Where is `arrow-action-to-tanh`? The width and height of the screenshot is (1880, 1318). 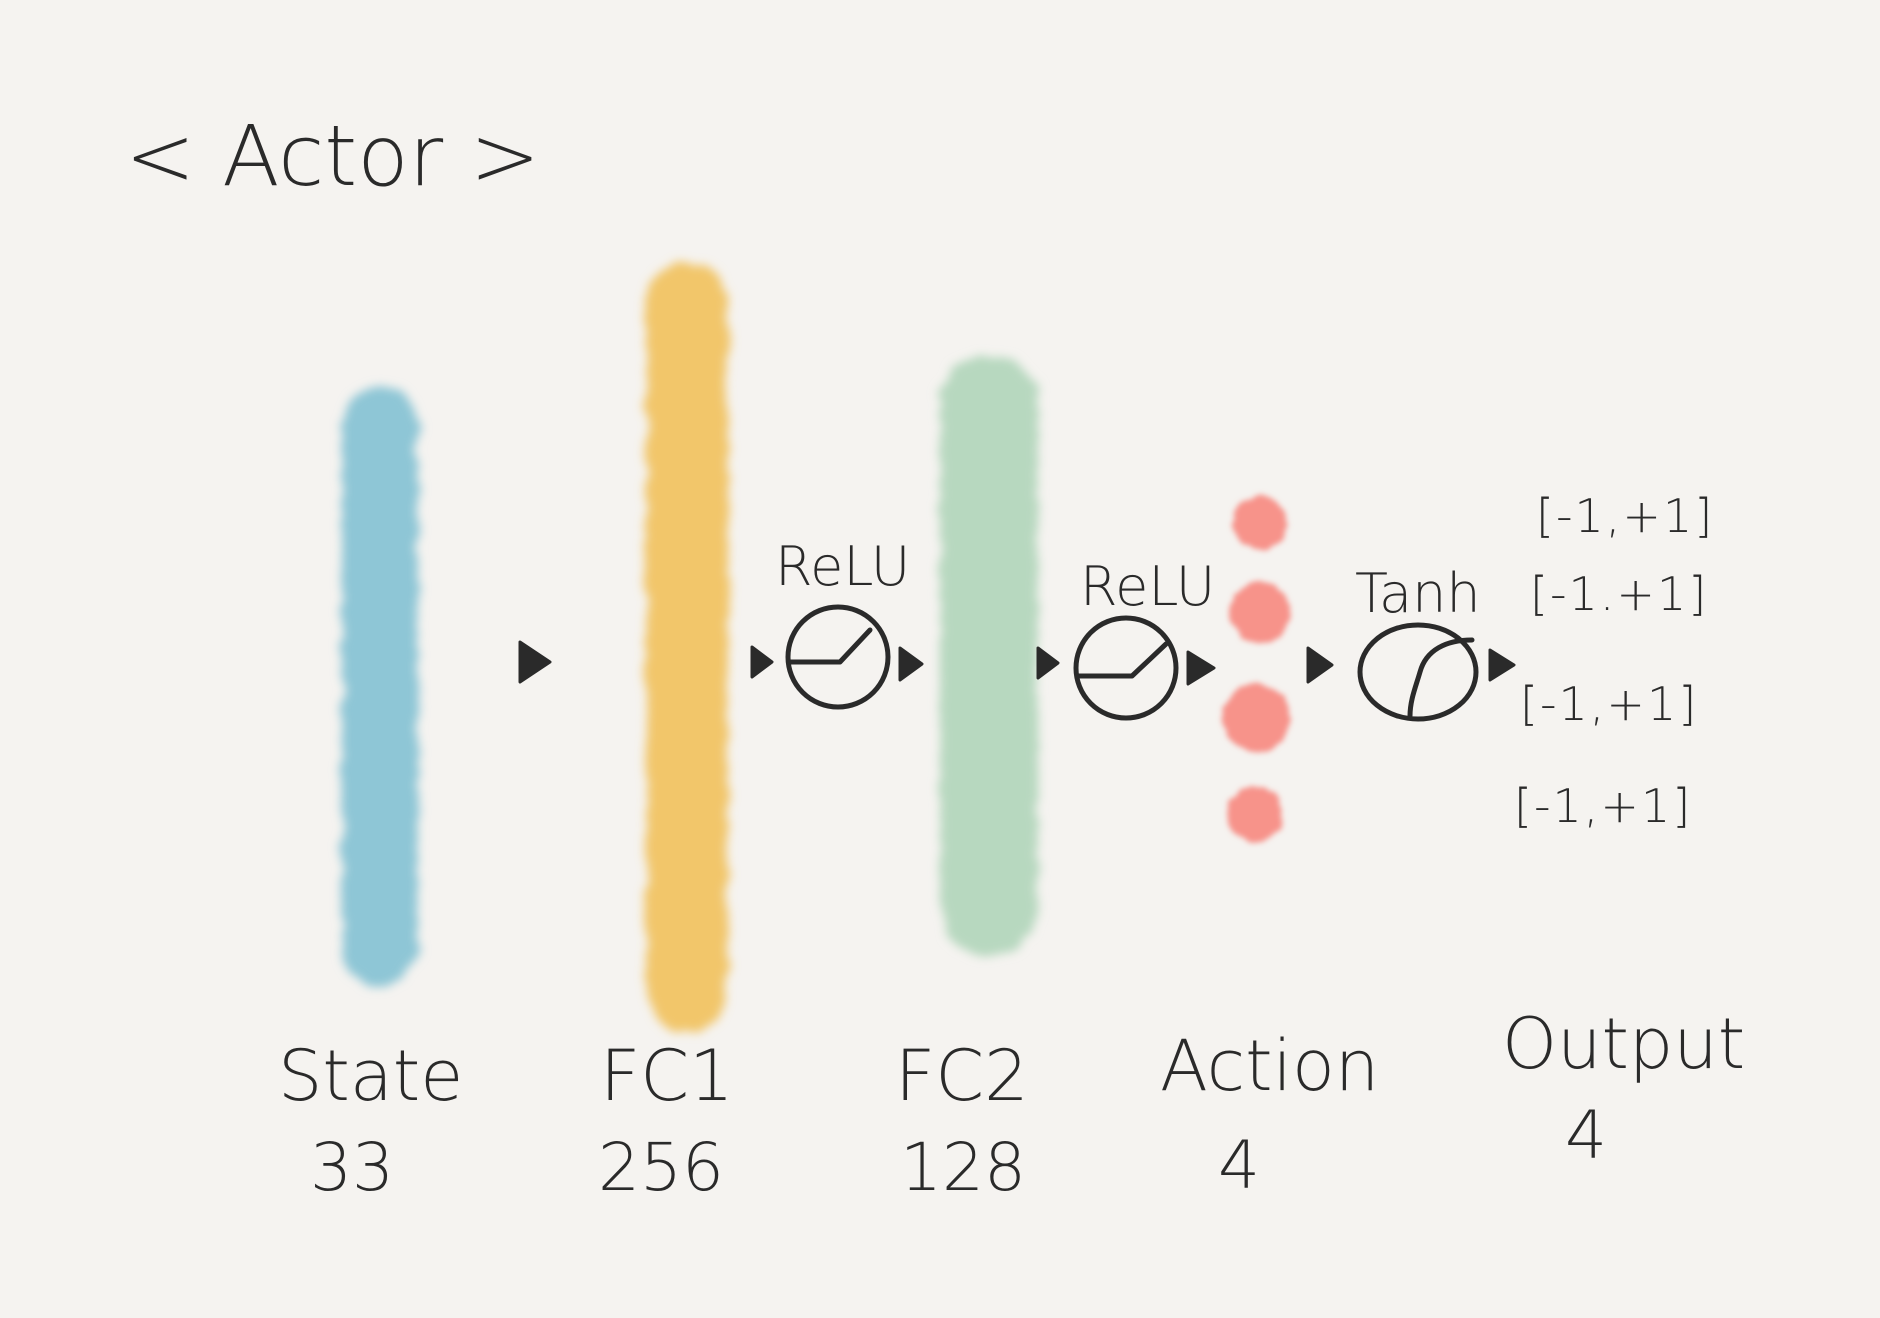
arrow-action-to-tanh is located at coordinates (1320, 665).